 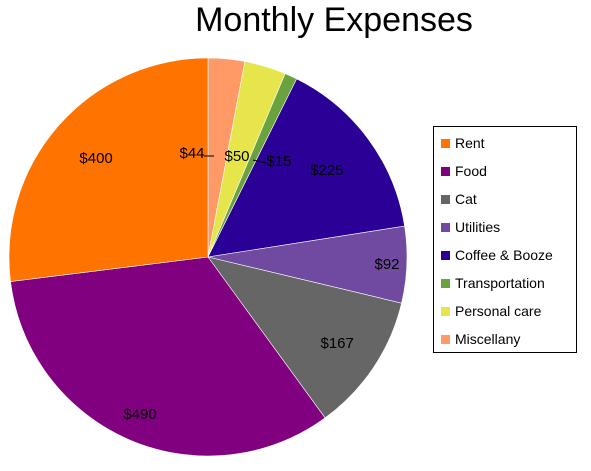 I want to click on legend-item-utilities: Utilities, so click(x=470, y=227).